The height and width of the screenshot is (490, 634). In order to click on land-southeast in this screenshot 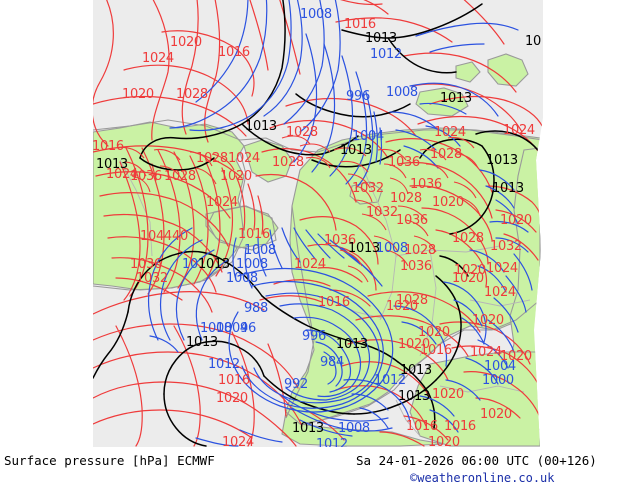, I will do `click(475, 399)`.